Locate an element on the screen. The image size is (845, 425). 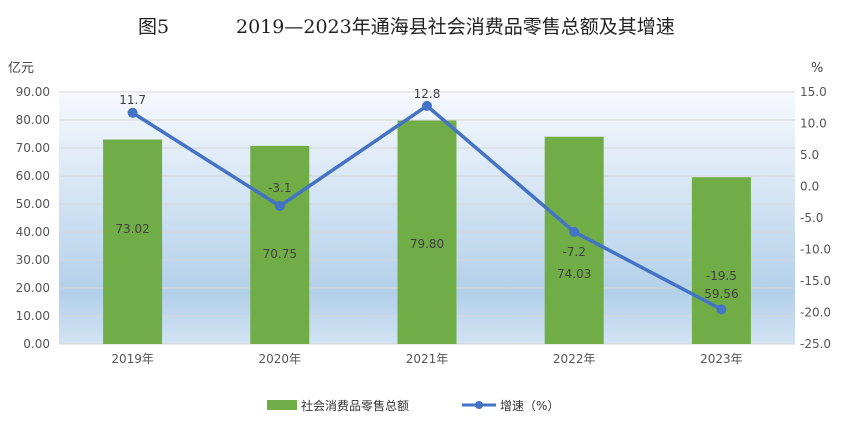
bar-data-label: 73.02 is located at coordinates (132, 229).